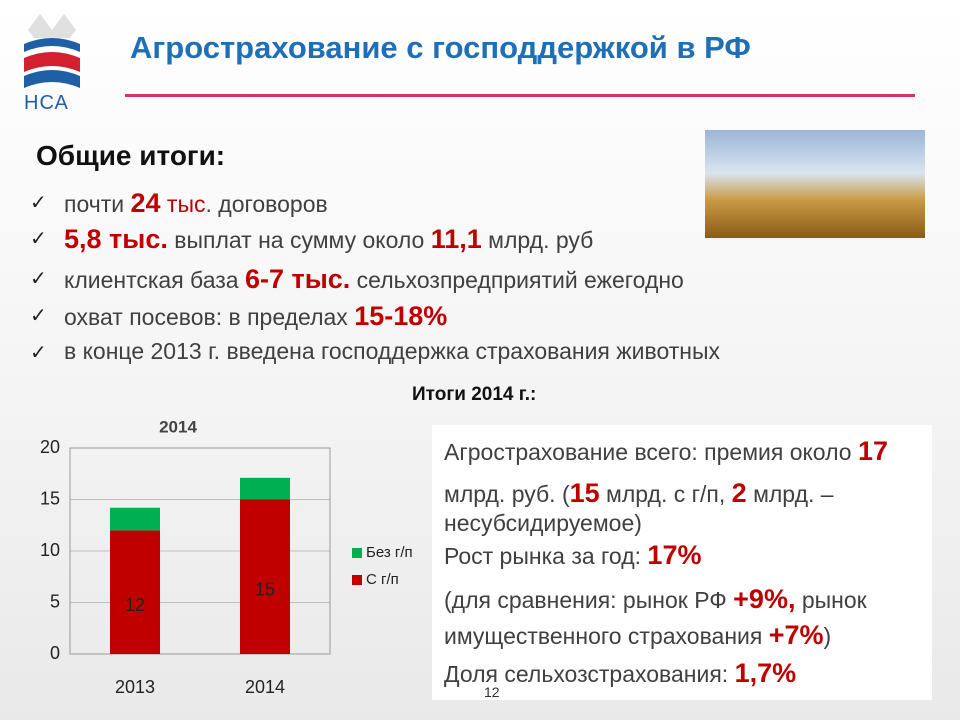  What do you see at coordinates (266, 204) in the screenshot?
I see `text-run: . договоров` at bounding box center [266, 204].